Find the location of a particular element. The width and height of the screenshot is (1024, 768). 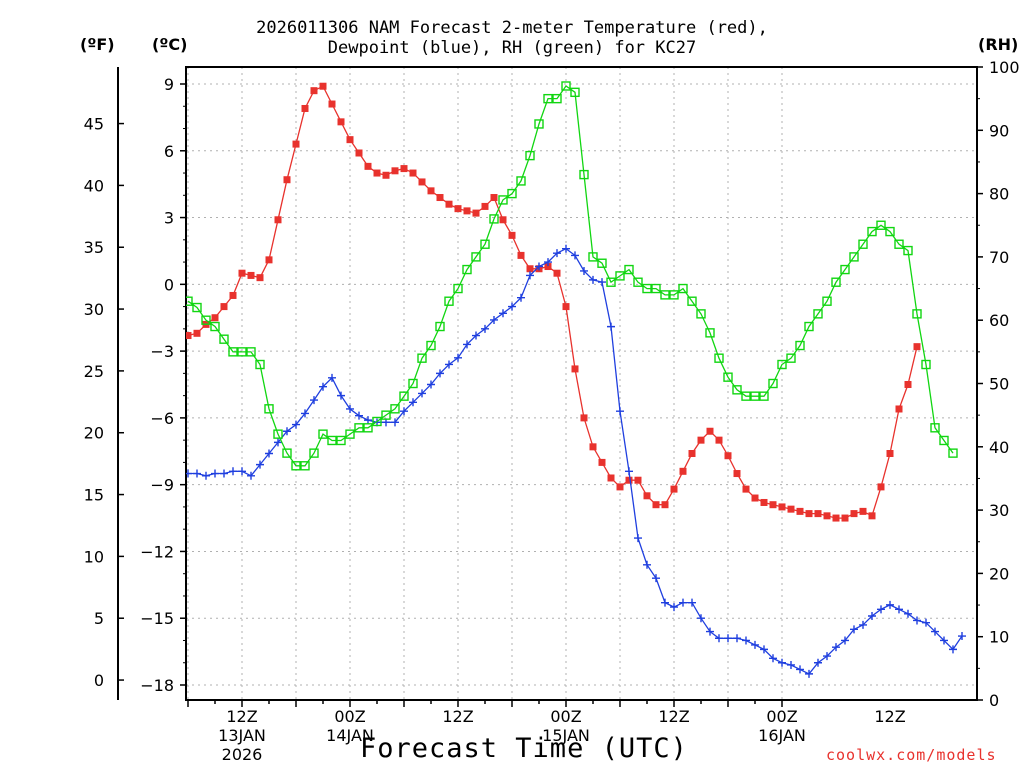

celsius-tick-label: −9 is located at coordinates (162, 485).